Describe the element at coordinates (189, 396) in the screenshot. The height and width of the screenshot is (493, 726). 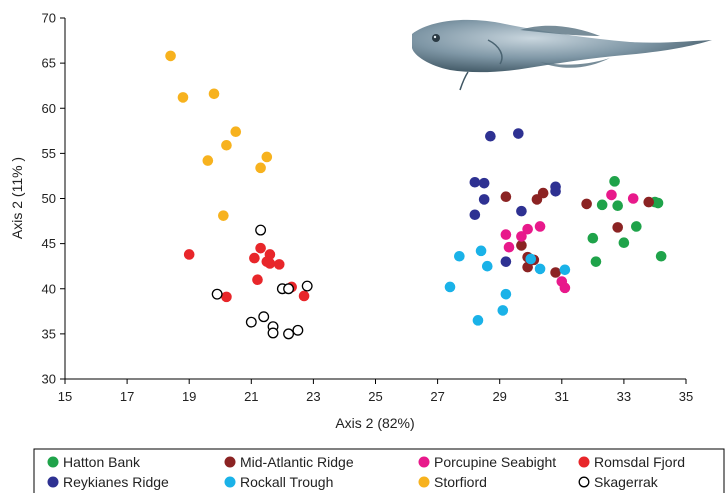
I see `x-tick-label: 19` at that location.